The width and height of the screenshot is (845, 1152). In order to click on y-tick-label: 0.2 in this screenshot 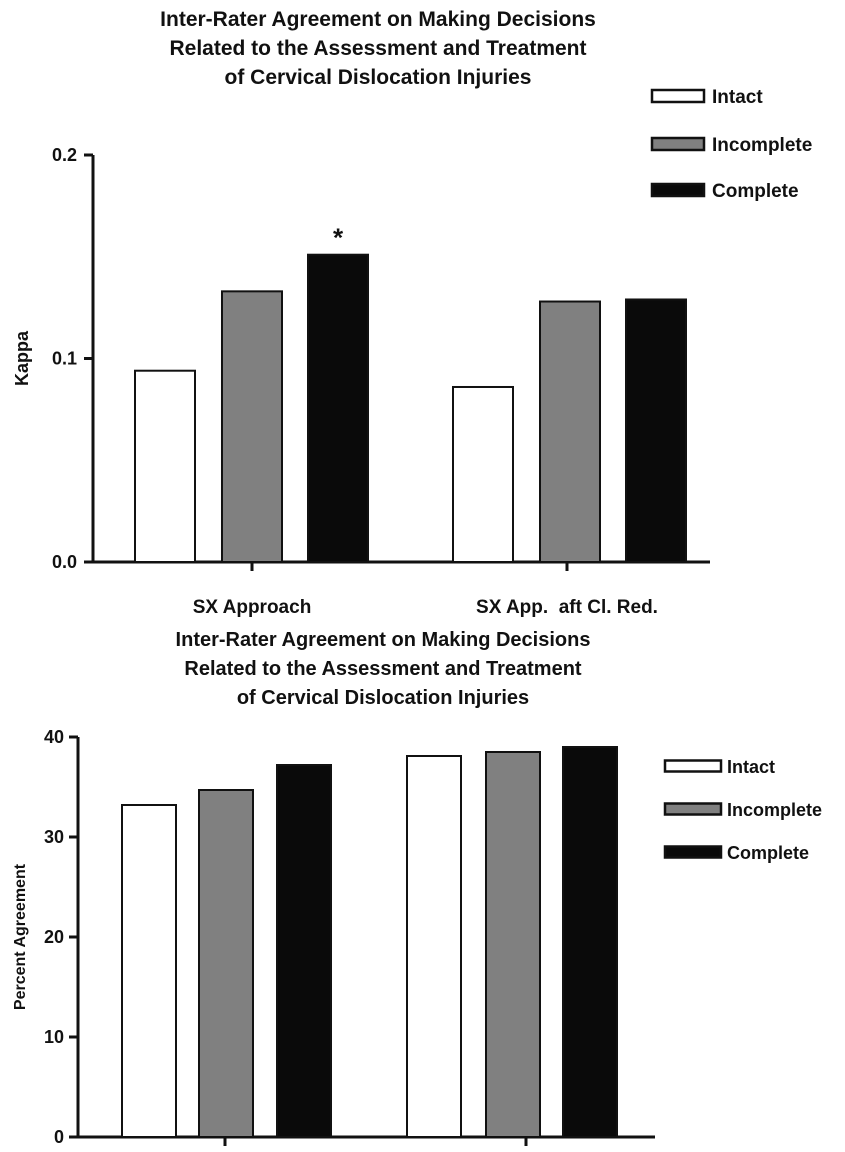, I will do `click(64, 155)`.